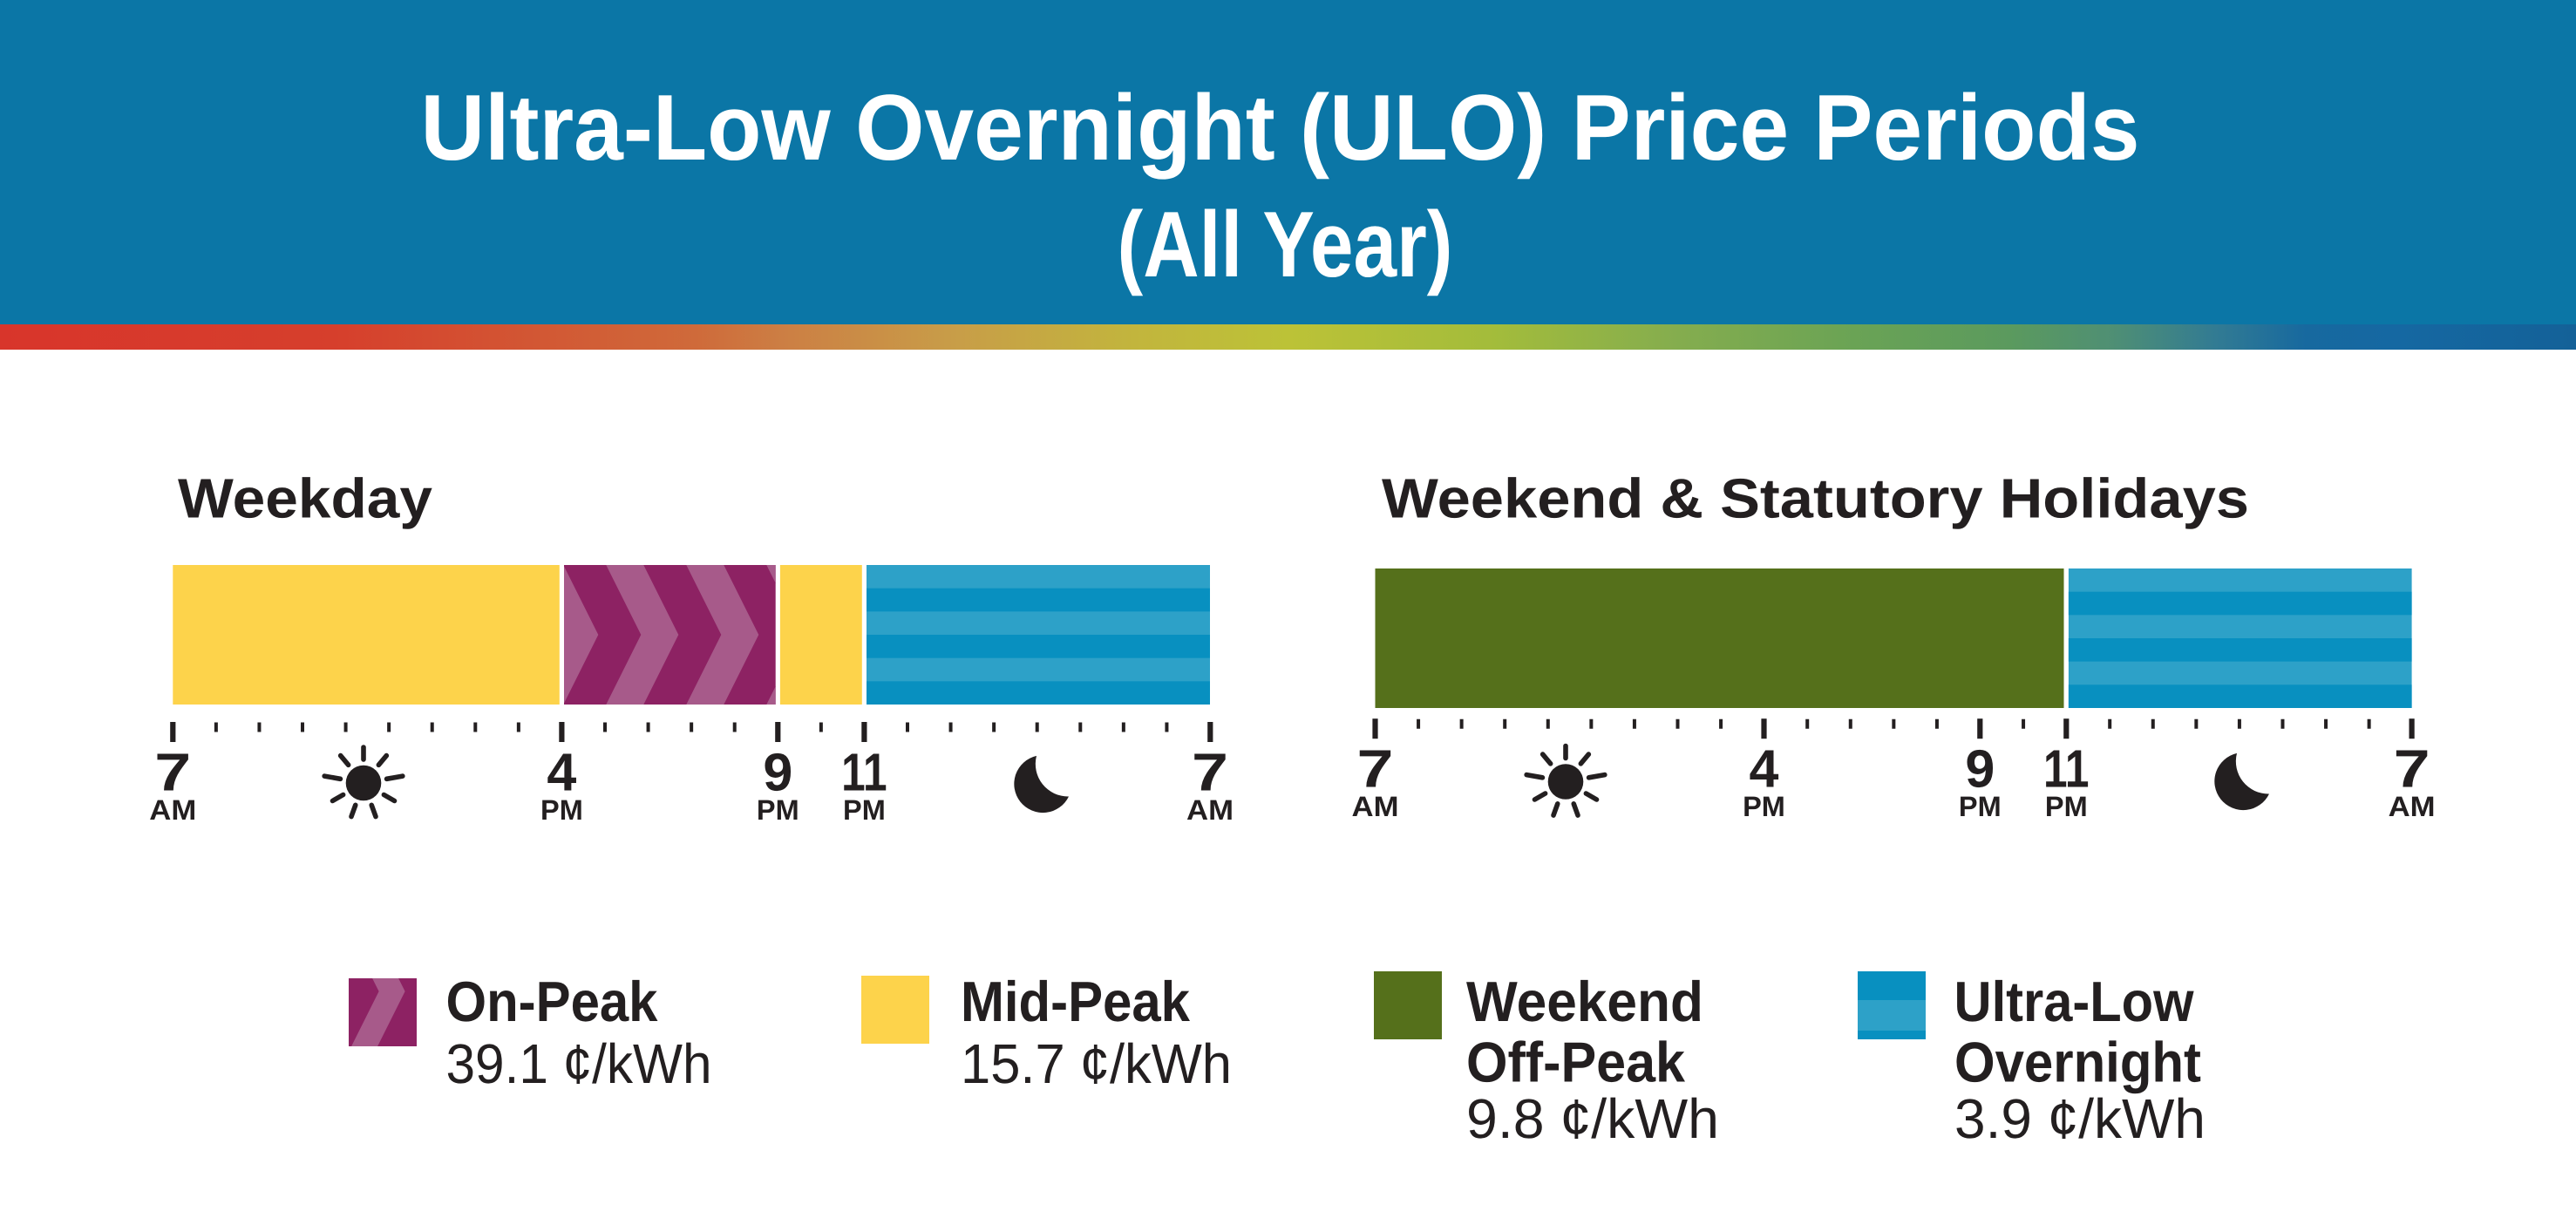  I want to click on svg-text: (All Year), so click(1286, 244).